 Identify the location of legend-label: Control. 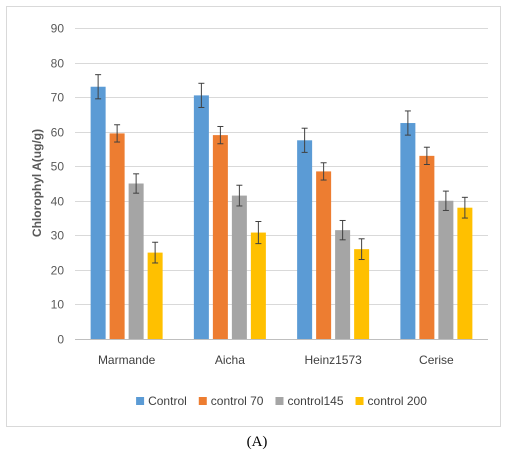
(167, 401).